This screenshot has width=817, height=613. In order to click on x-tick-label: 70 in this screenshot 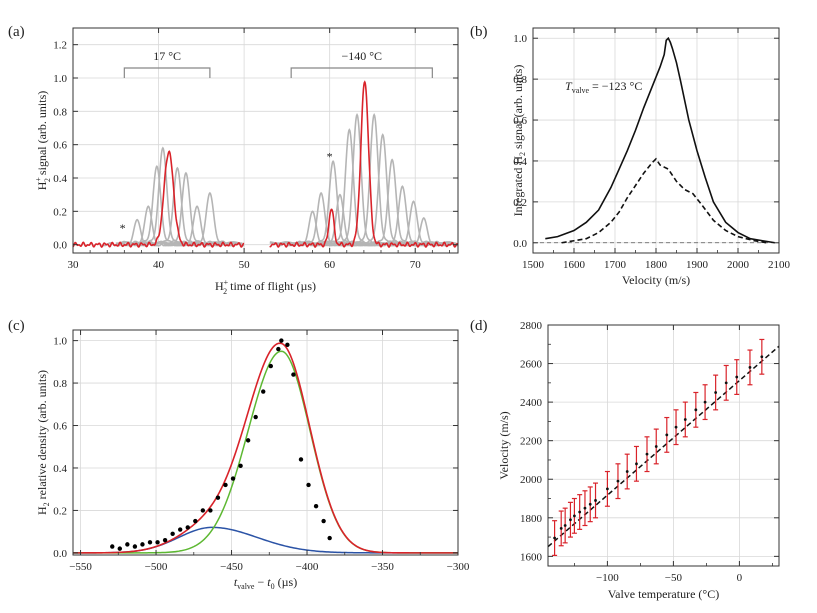, I will do `click(416, 265)`.